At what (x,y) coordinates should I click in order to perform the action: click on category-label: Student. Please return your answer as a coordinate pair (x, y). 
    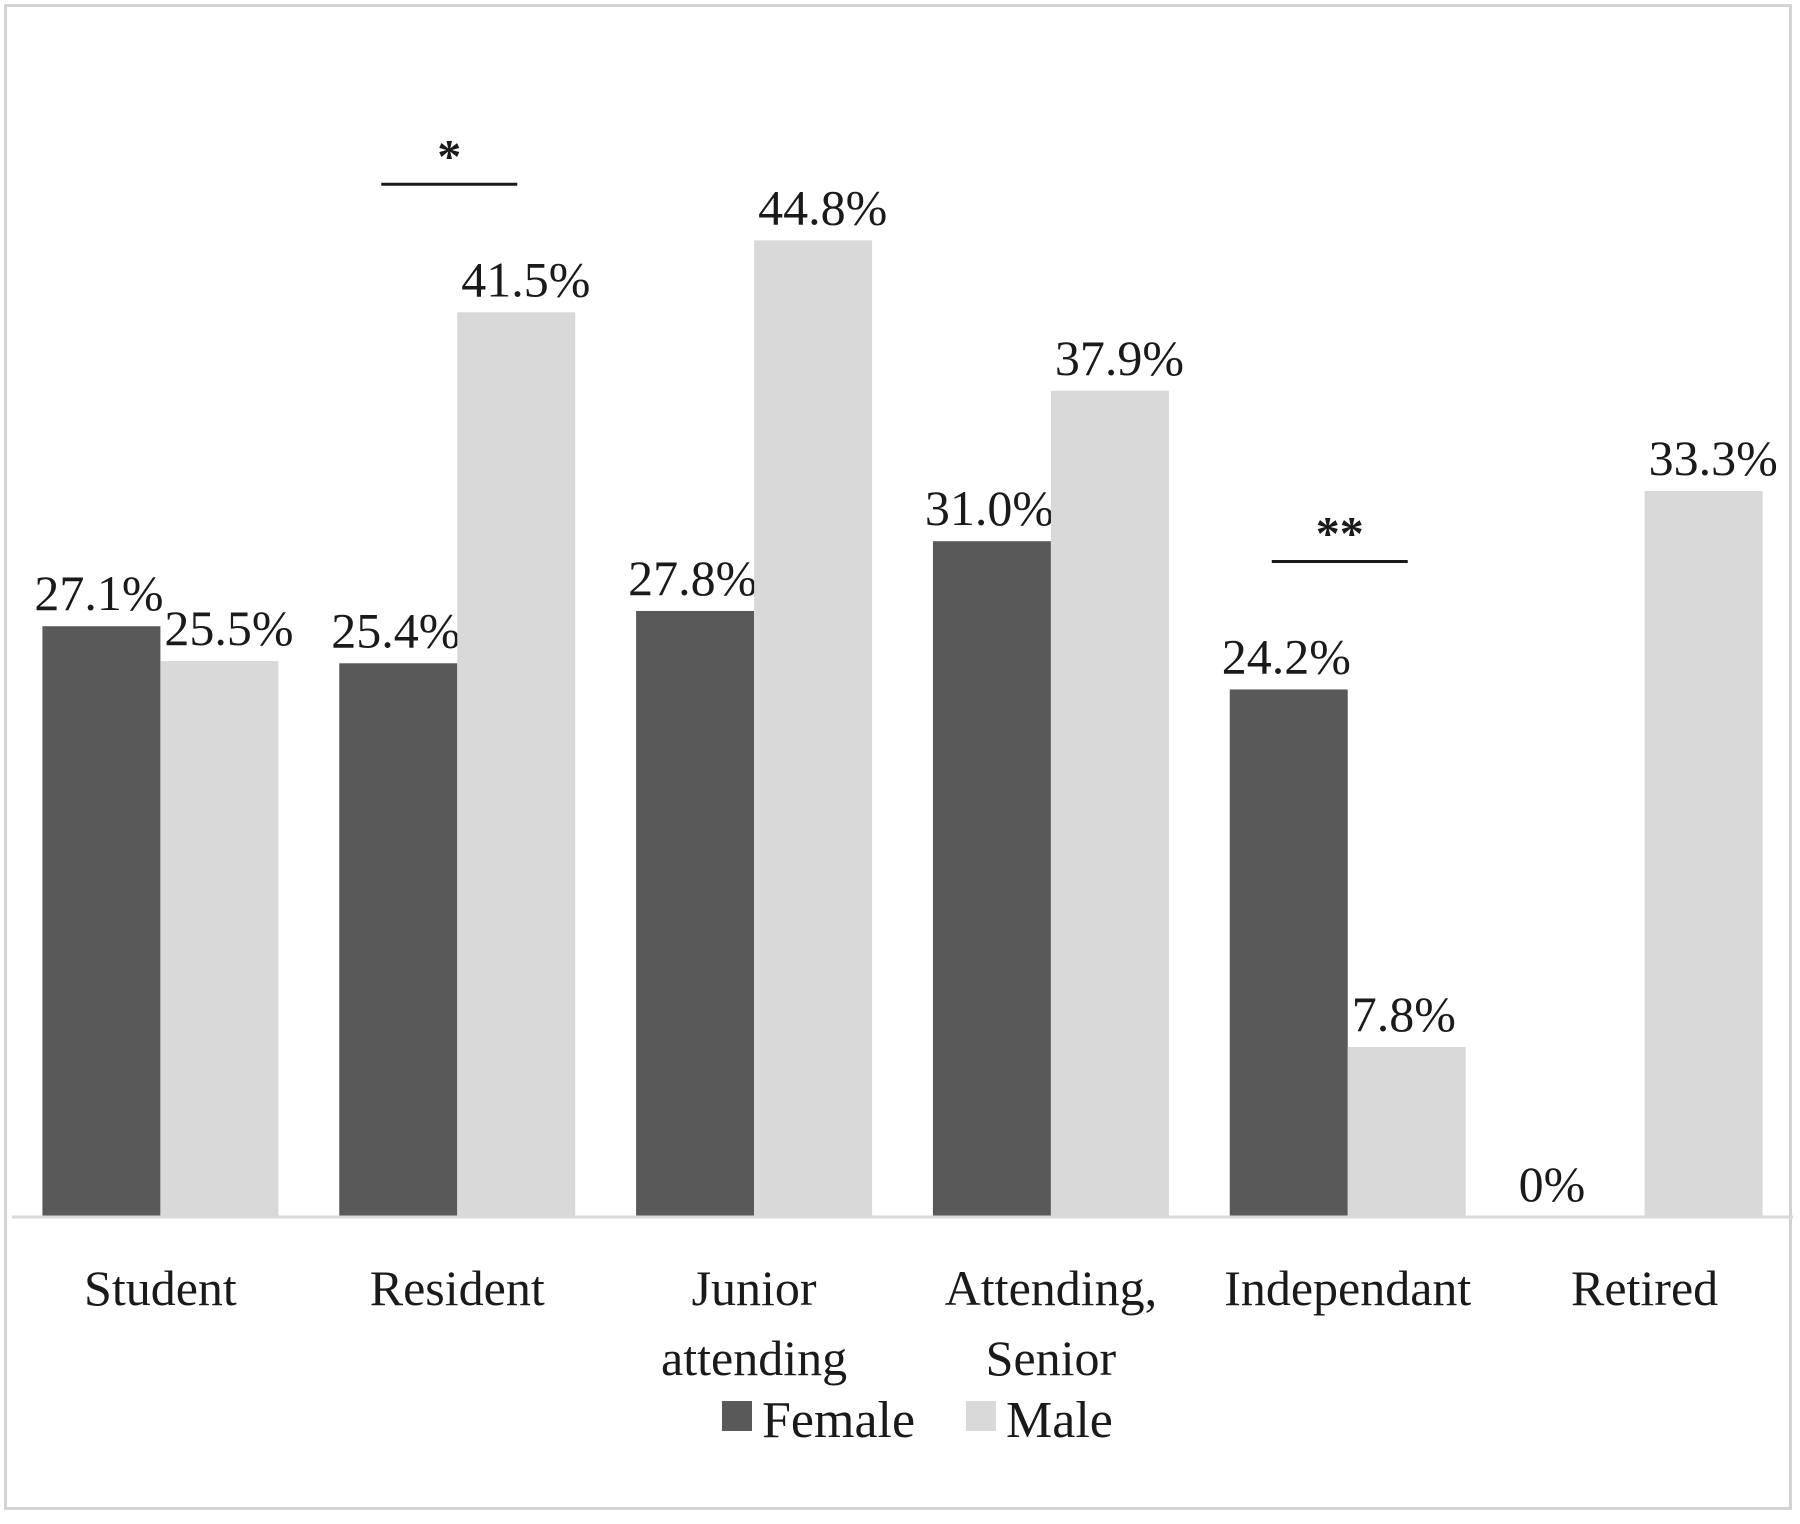
    Looking at the image, I should click on (160, 1288).